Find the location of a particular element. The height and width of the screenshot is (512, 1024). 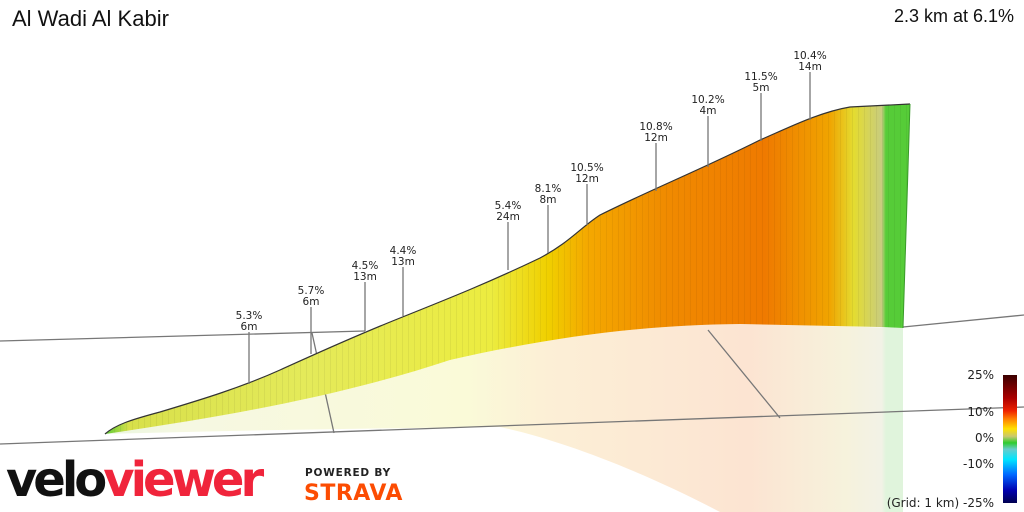

legend-label-25: 25% is located at coordinates (980, 375).